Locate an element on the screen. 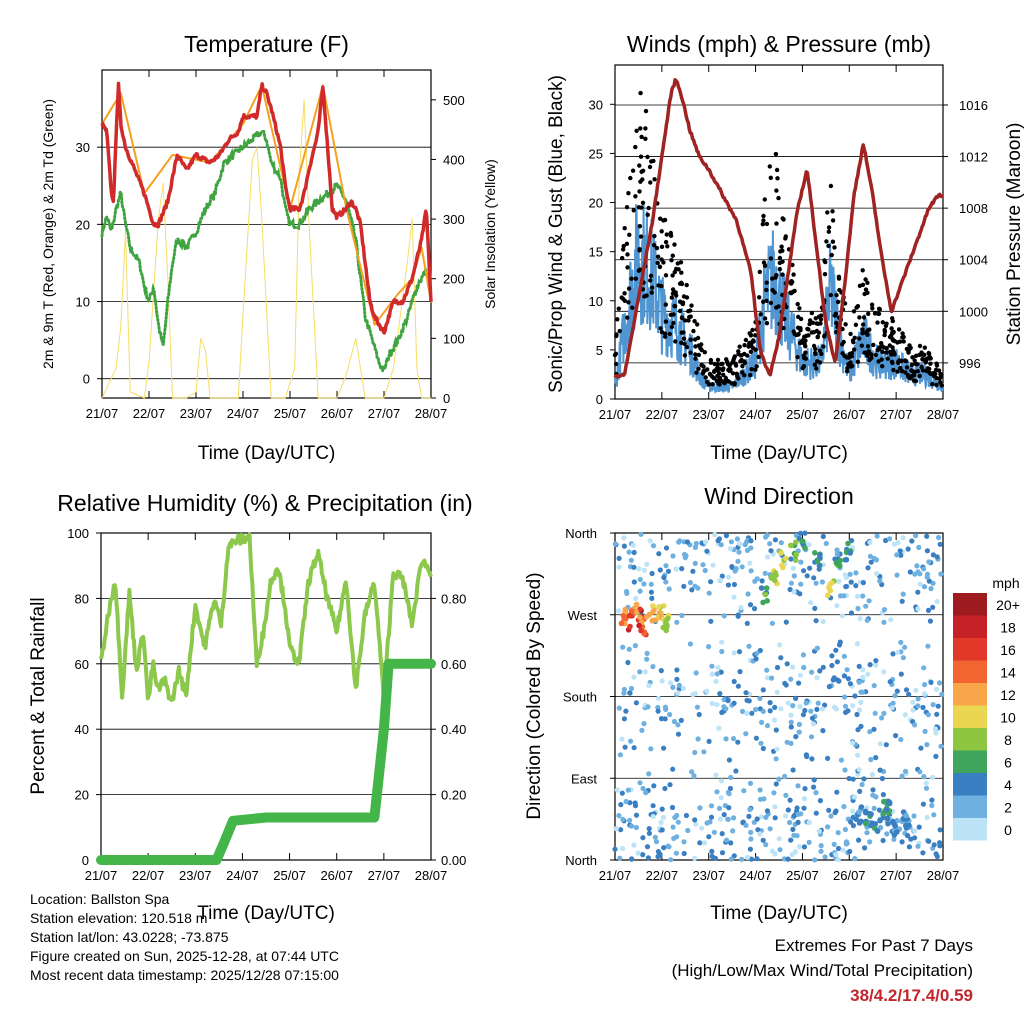  humidity-xtick-label: 28/07 is located at coordinates (431, 875).